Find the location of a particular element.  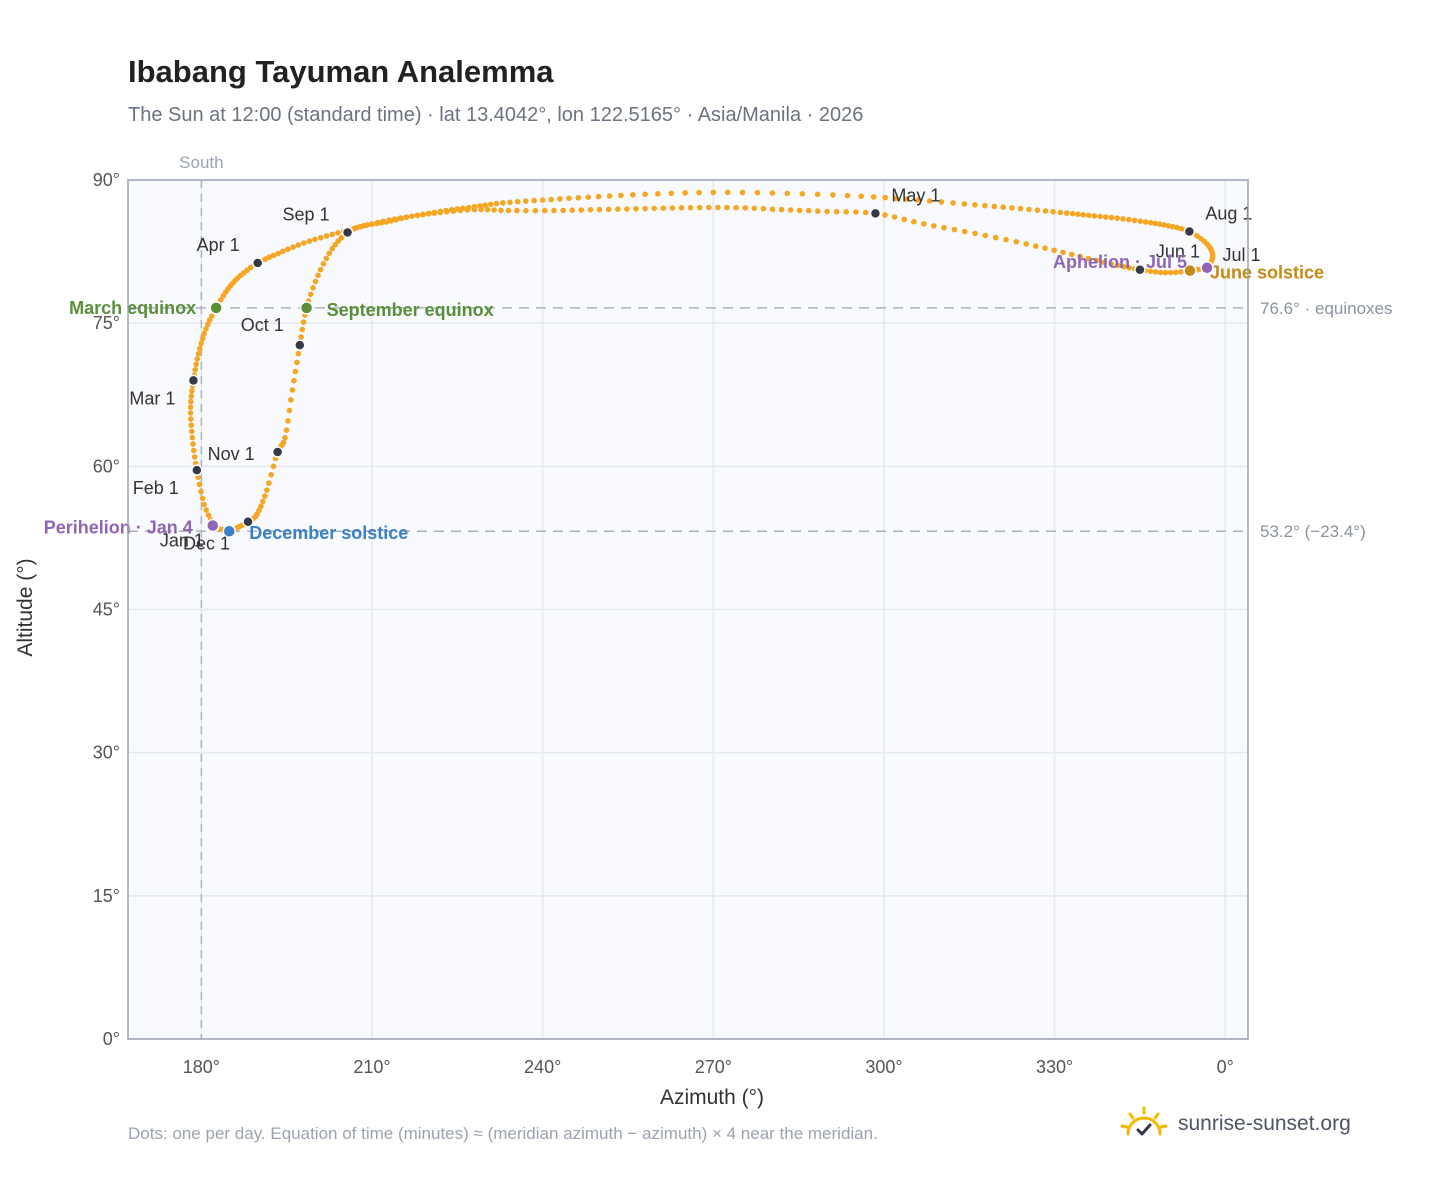

sun-check-icon is located at coordinates (1144, 1121).